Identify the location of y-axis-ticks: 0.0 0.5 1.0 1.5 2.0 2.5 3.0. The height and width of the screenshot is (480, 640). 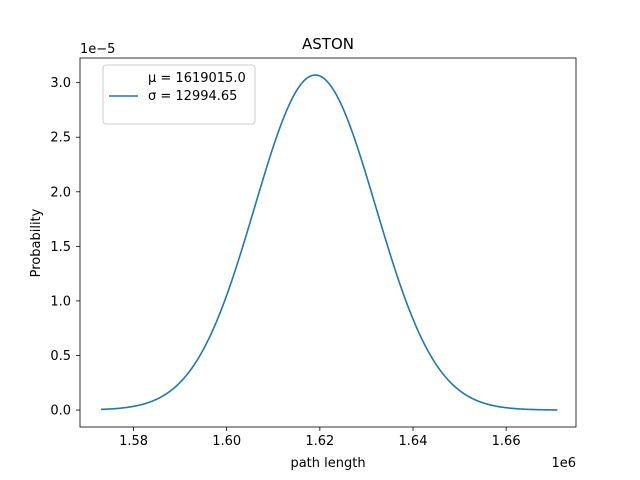
(65, 247).